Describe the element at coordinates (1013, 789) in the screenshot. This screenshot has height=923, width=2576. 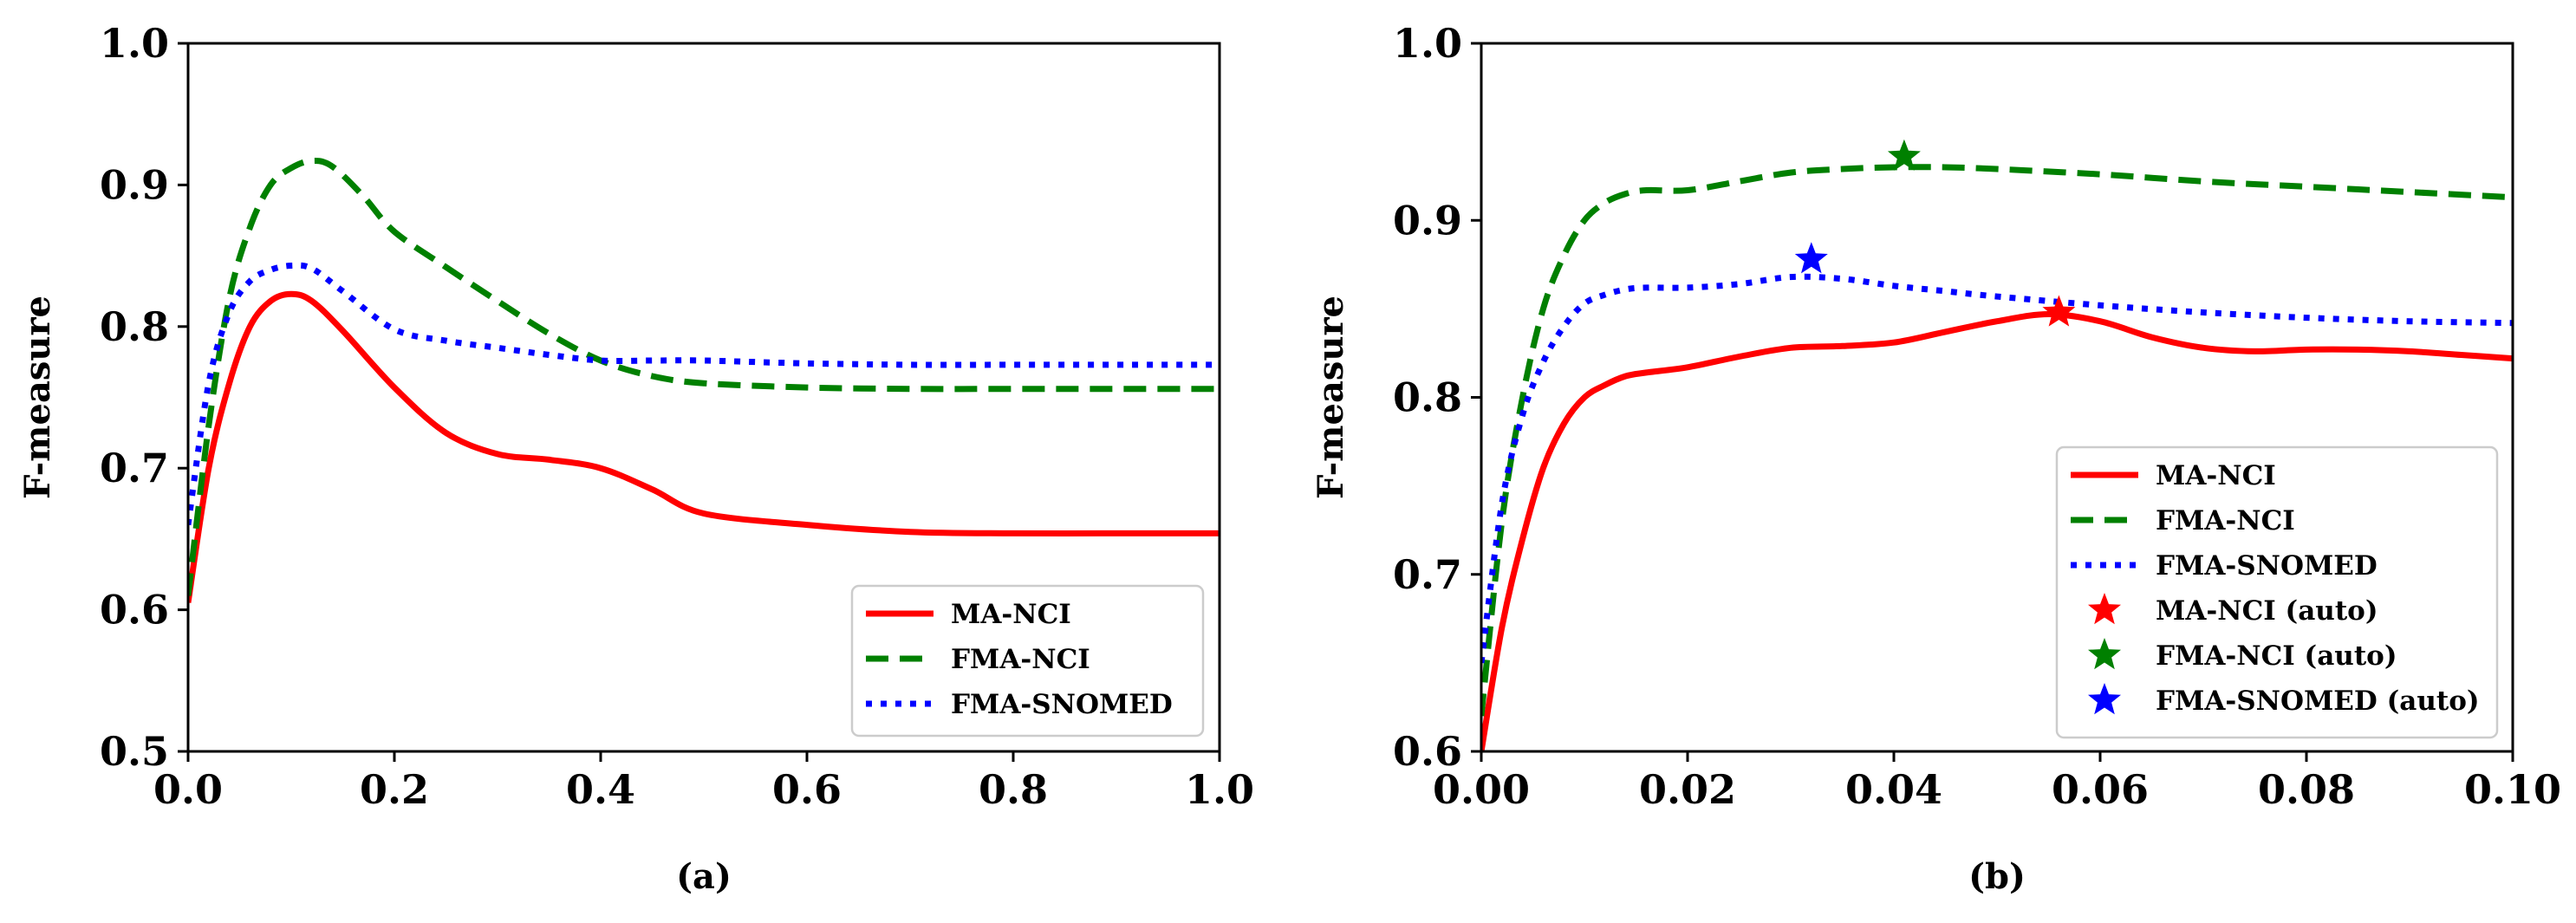
I see `x-tick-label: 0.8` at that location.